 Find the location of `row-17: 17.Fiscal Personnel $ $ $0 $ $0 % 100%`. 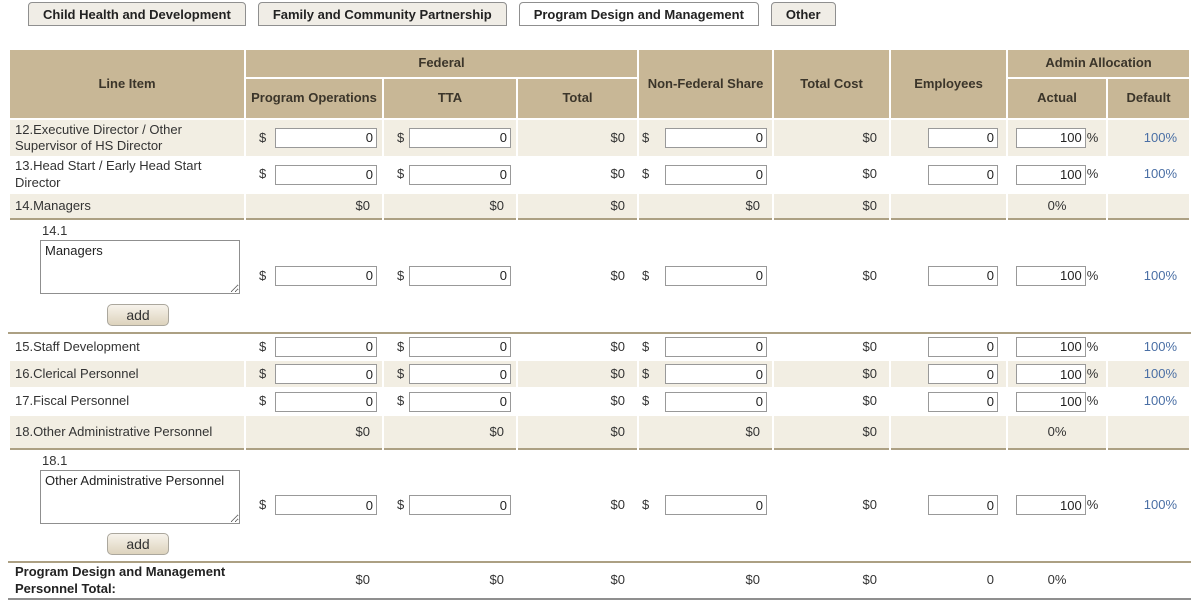

row-17: 17.Fiscal Personnel $ $ $0 $ $0 % 100% is located at coordinates (600, 401).